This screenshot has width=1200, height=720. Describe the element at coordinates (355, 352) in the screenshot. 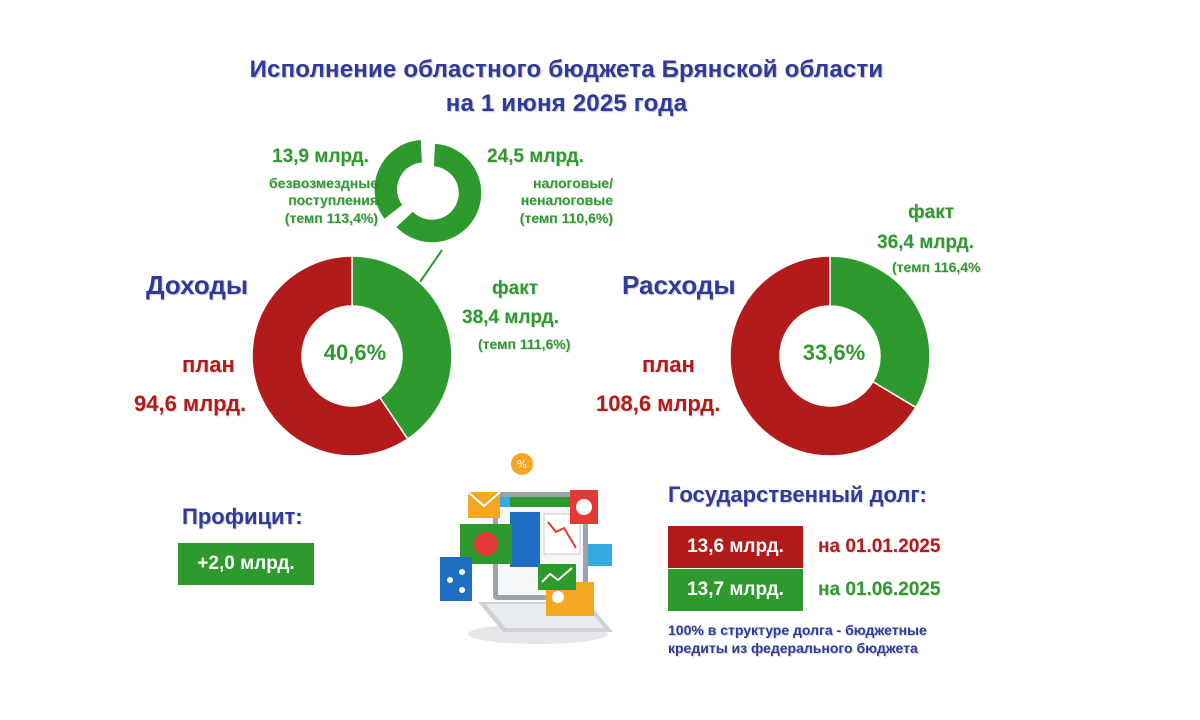

I see `income-center-label: 40,6%` at that location.